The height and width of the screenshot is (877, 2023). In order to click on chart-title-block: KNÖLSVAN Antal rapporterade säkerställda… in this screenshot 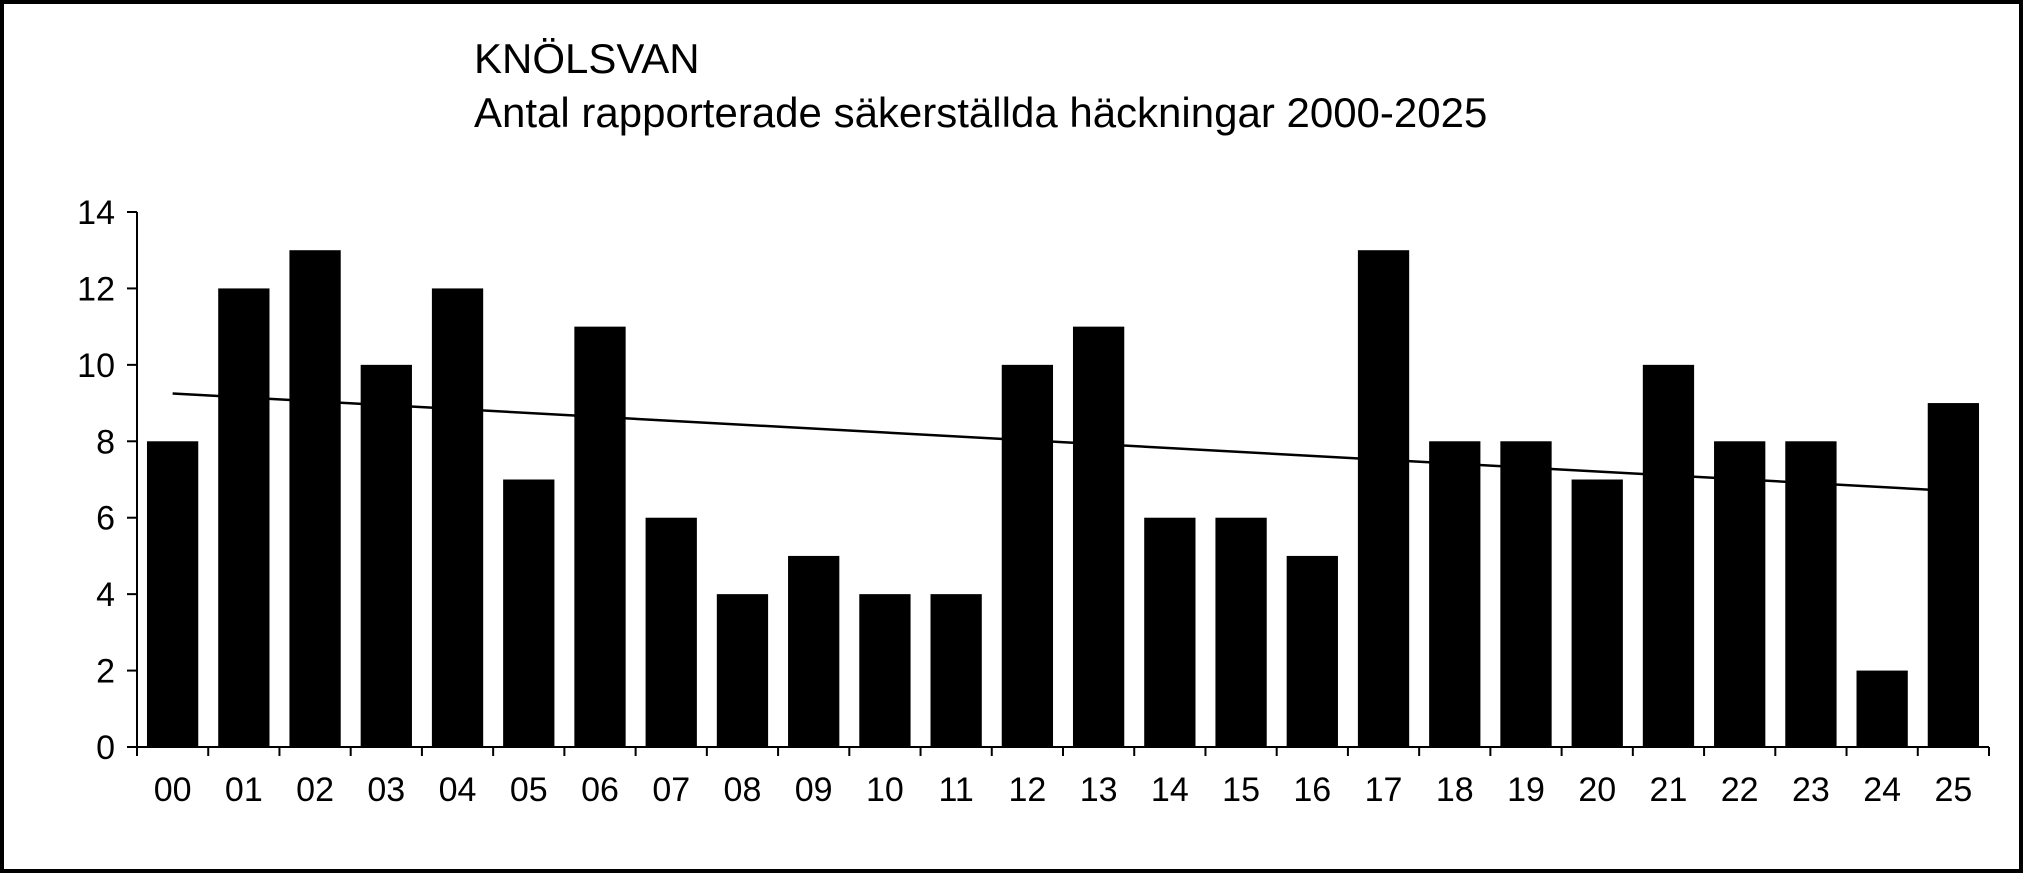, I will do `click(980, 86)`.